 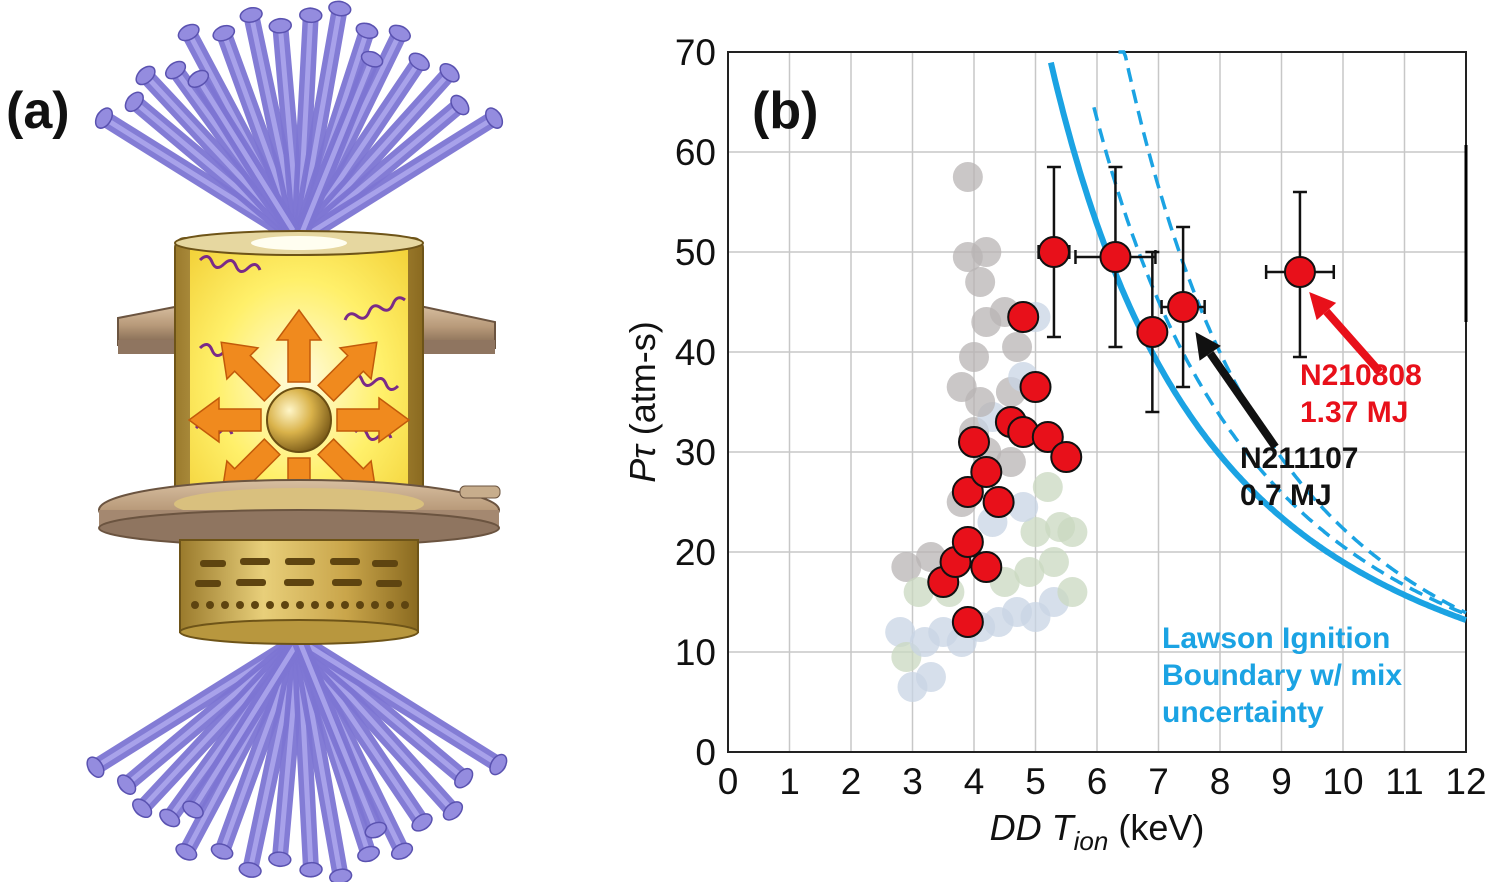 I want to click on x-axis-ticks: 0 1 2 3 4 5 6 7 8 9 10 11 12, so click(x=1102, y=781).